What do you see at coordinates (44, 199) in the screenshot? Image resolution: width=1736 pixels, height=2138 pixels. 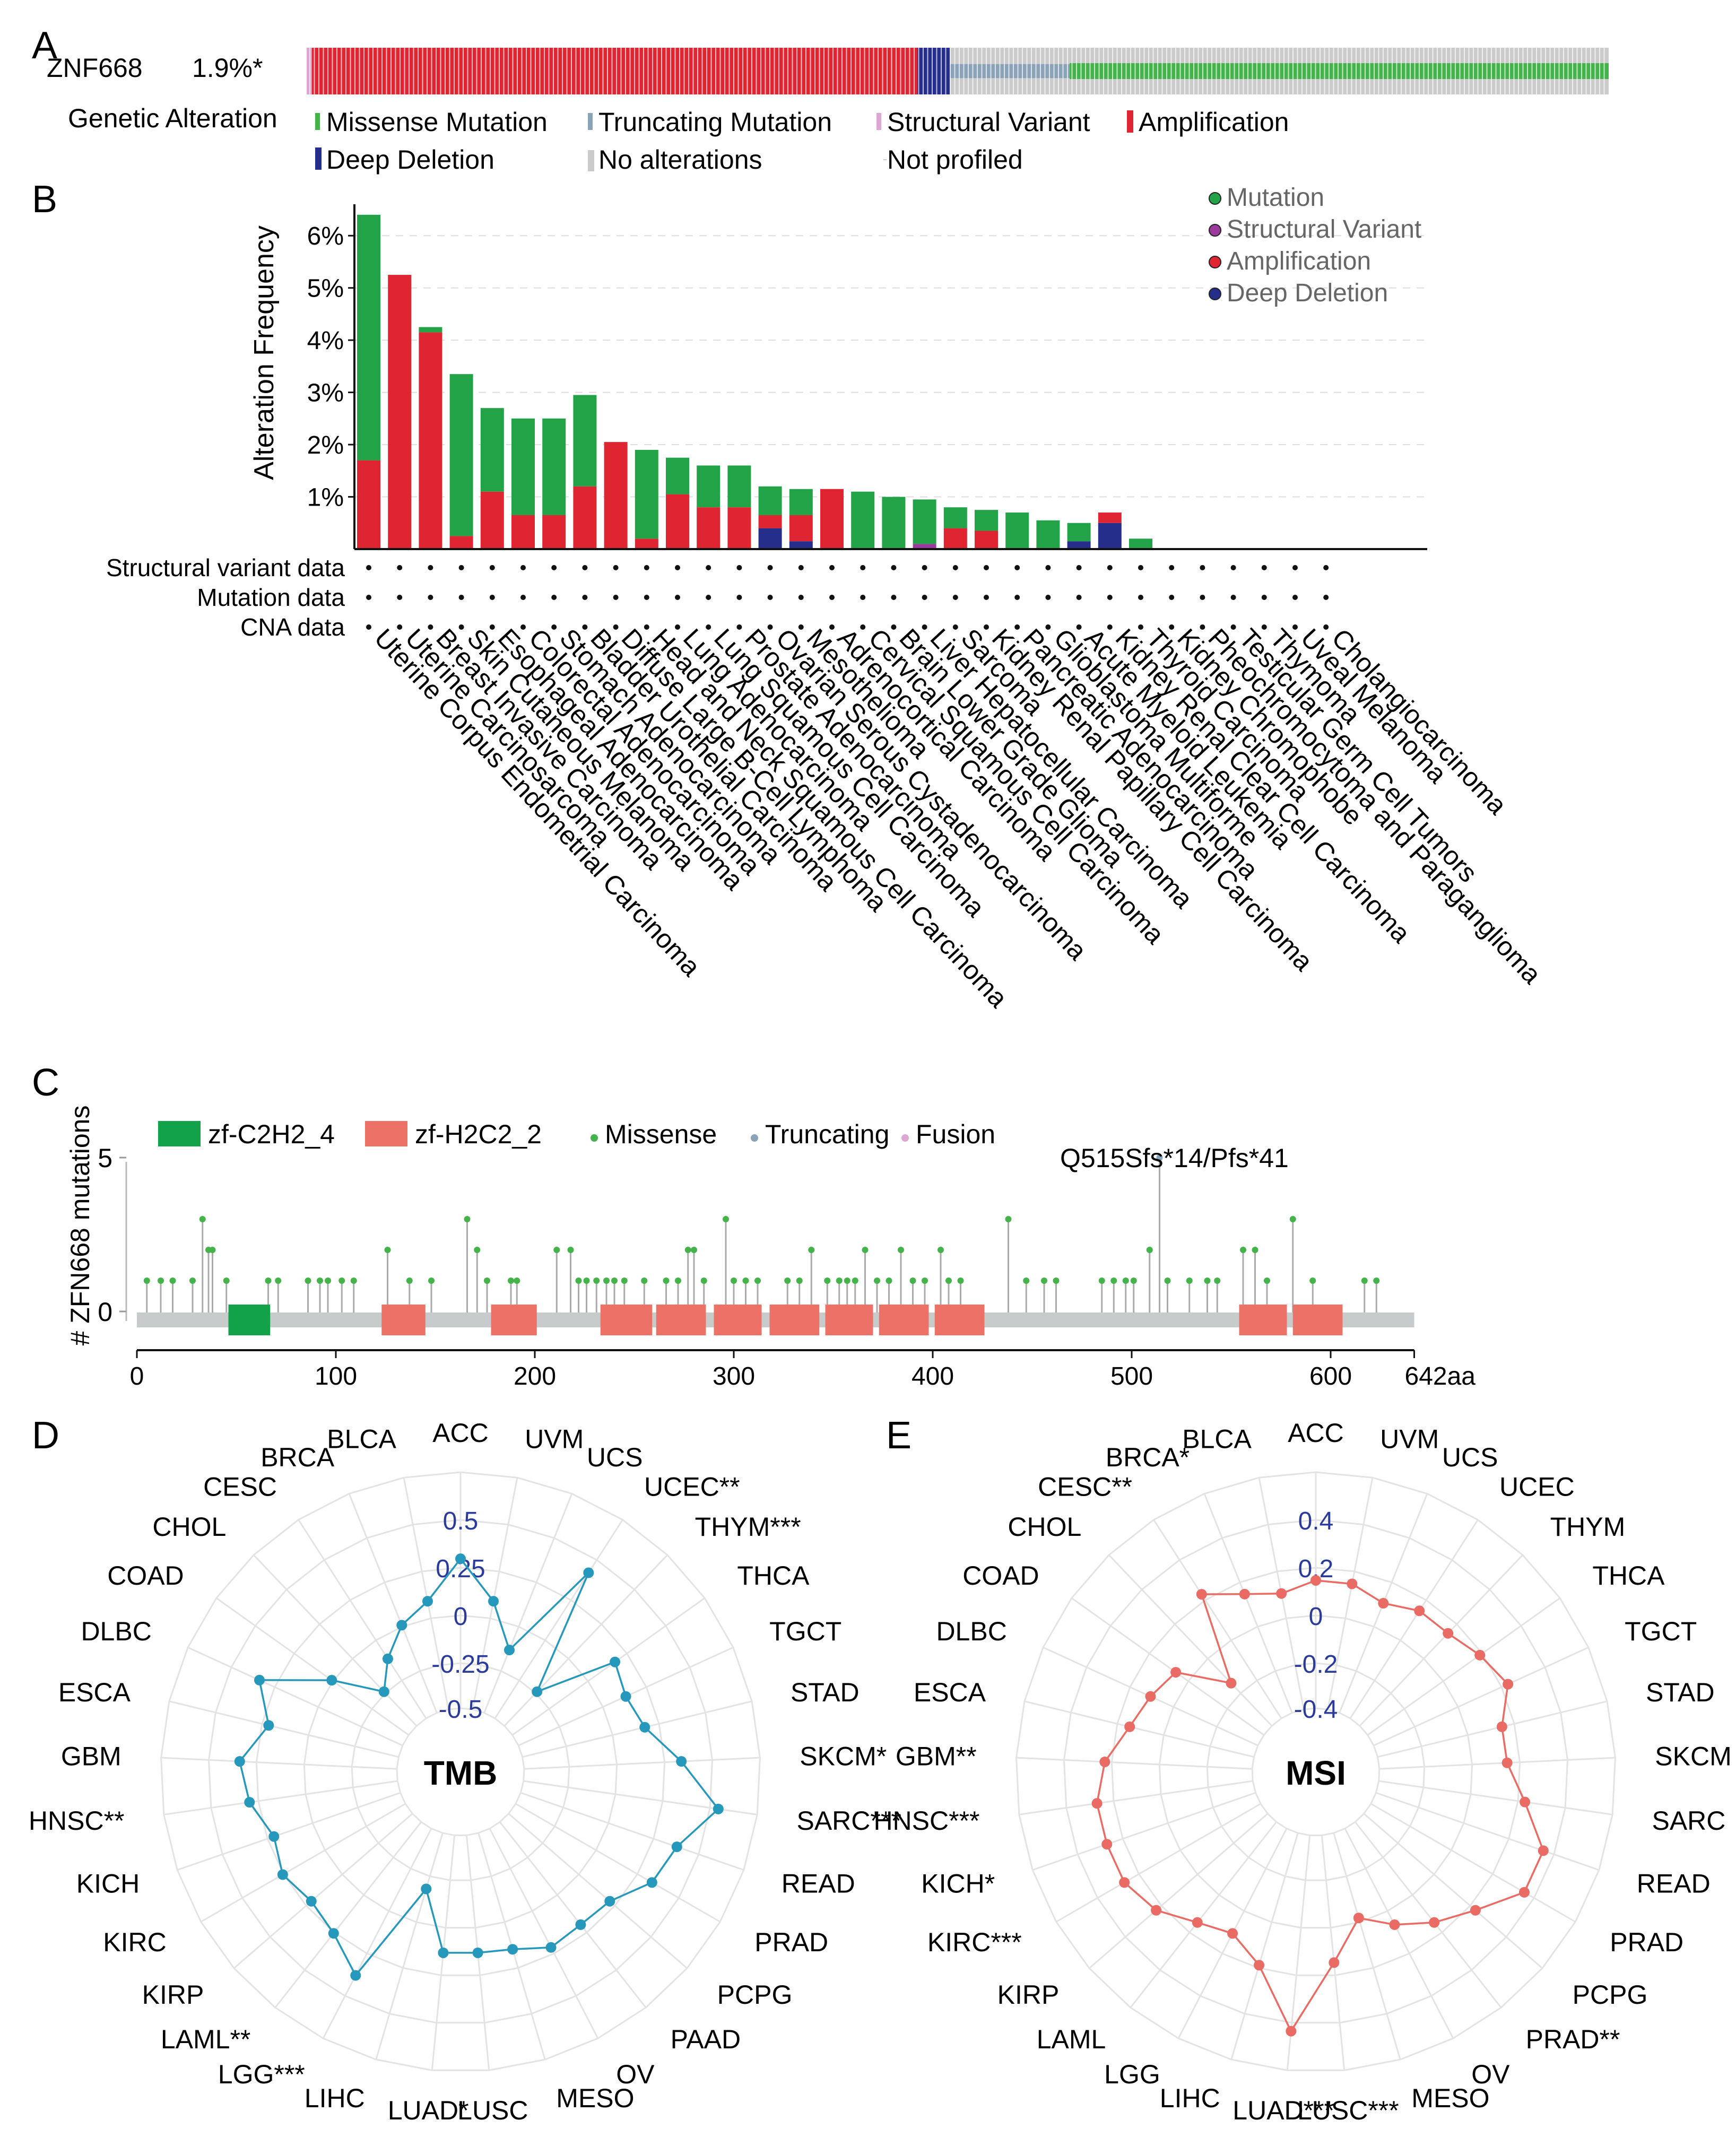 I see `panel-label-b: B` at bounding box center [44, 199].